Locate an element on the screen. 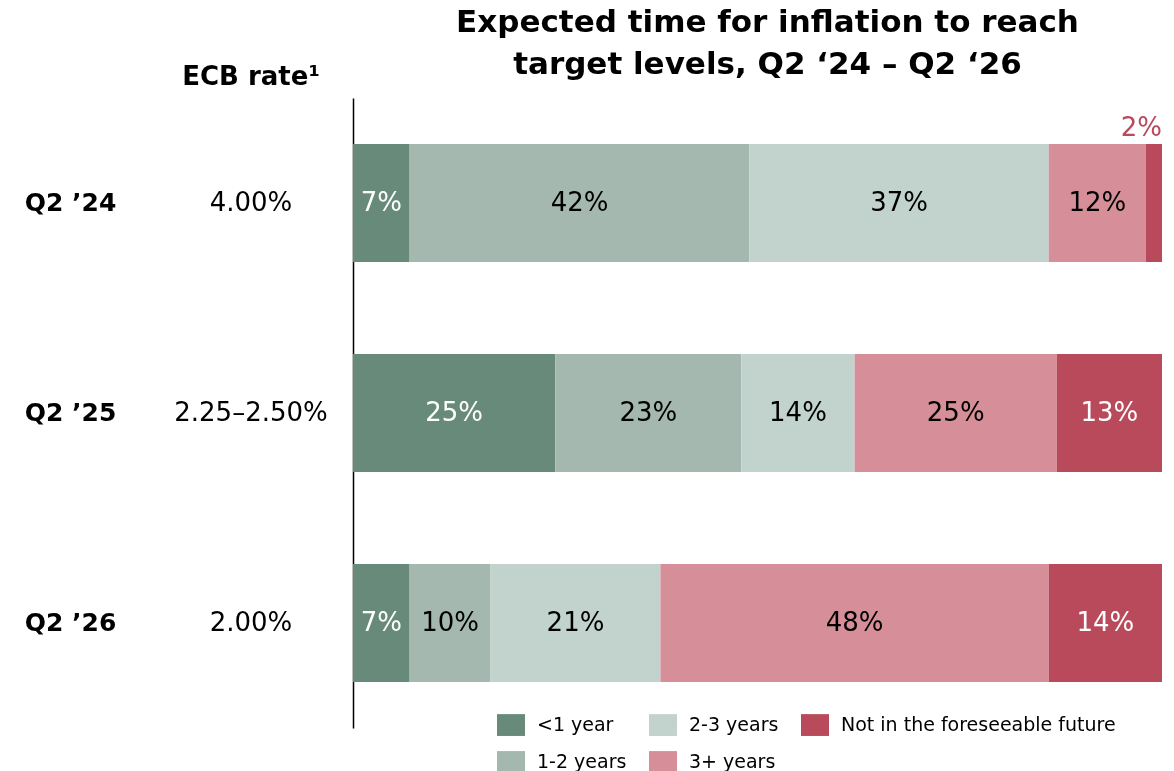  text: ECB rate¹ is located at coordinates (251, 76).